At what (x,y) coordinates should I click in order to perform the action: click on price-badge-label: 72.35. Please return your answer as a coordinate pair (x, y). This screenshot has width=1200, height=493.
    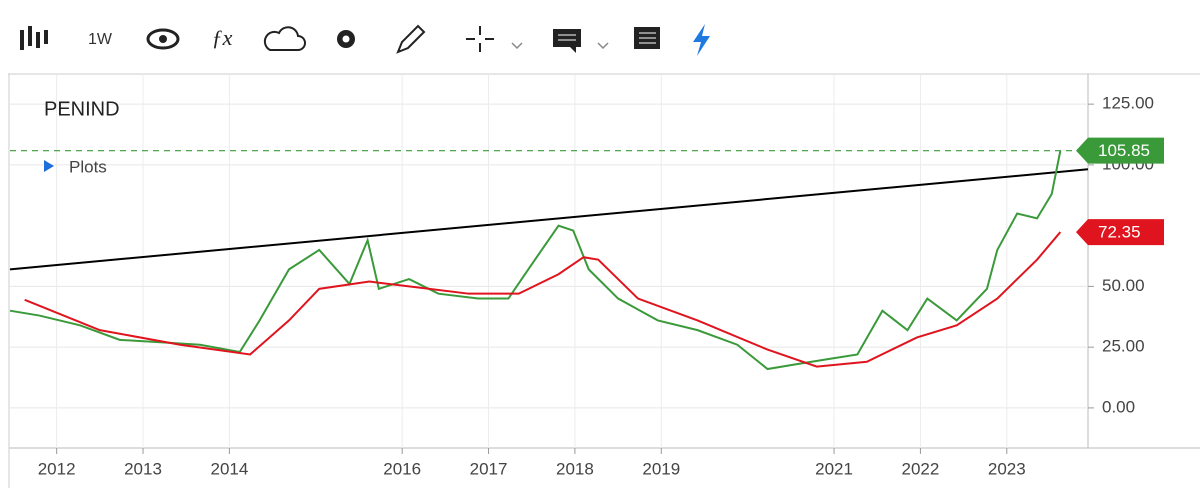
    Looking at the image, I should click on (1119, 232).